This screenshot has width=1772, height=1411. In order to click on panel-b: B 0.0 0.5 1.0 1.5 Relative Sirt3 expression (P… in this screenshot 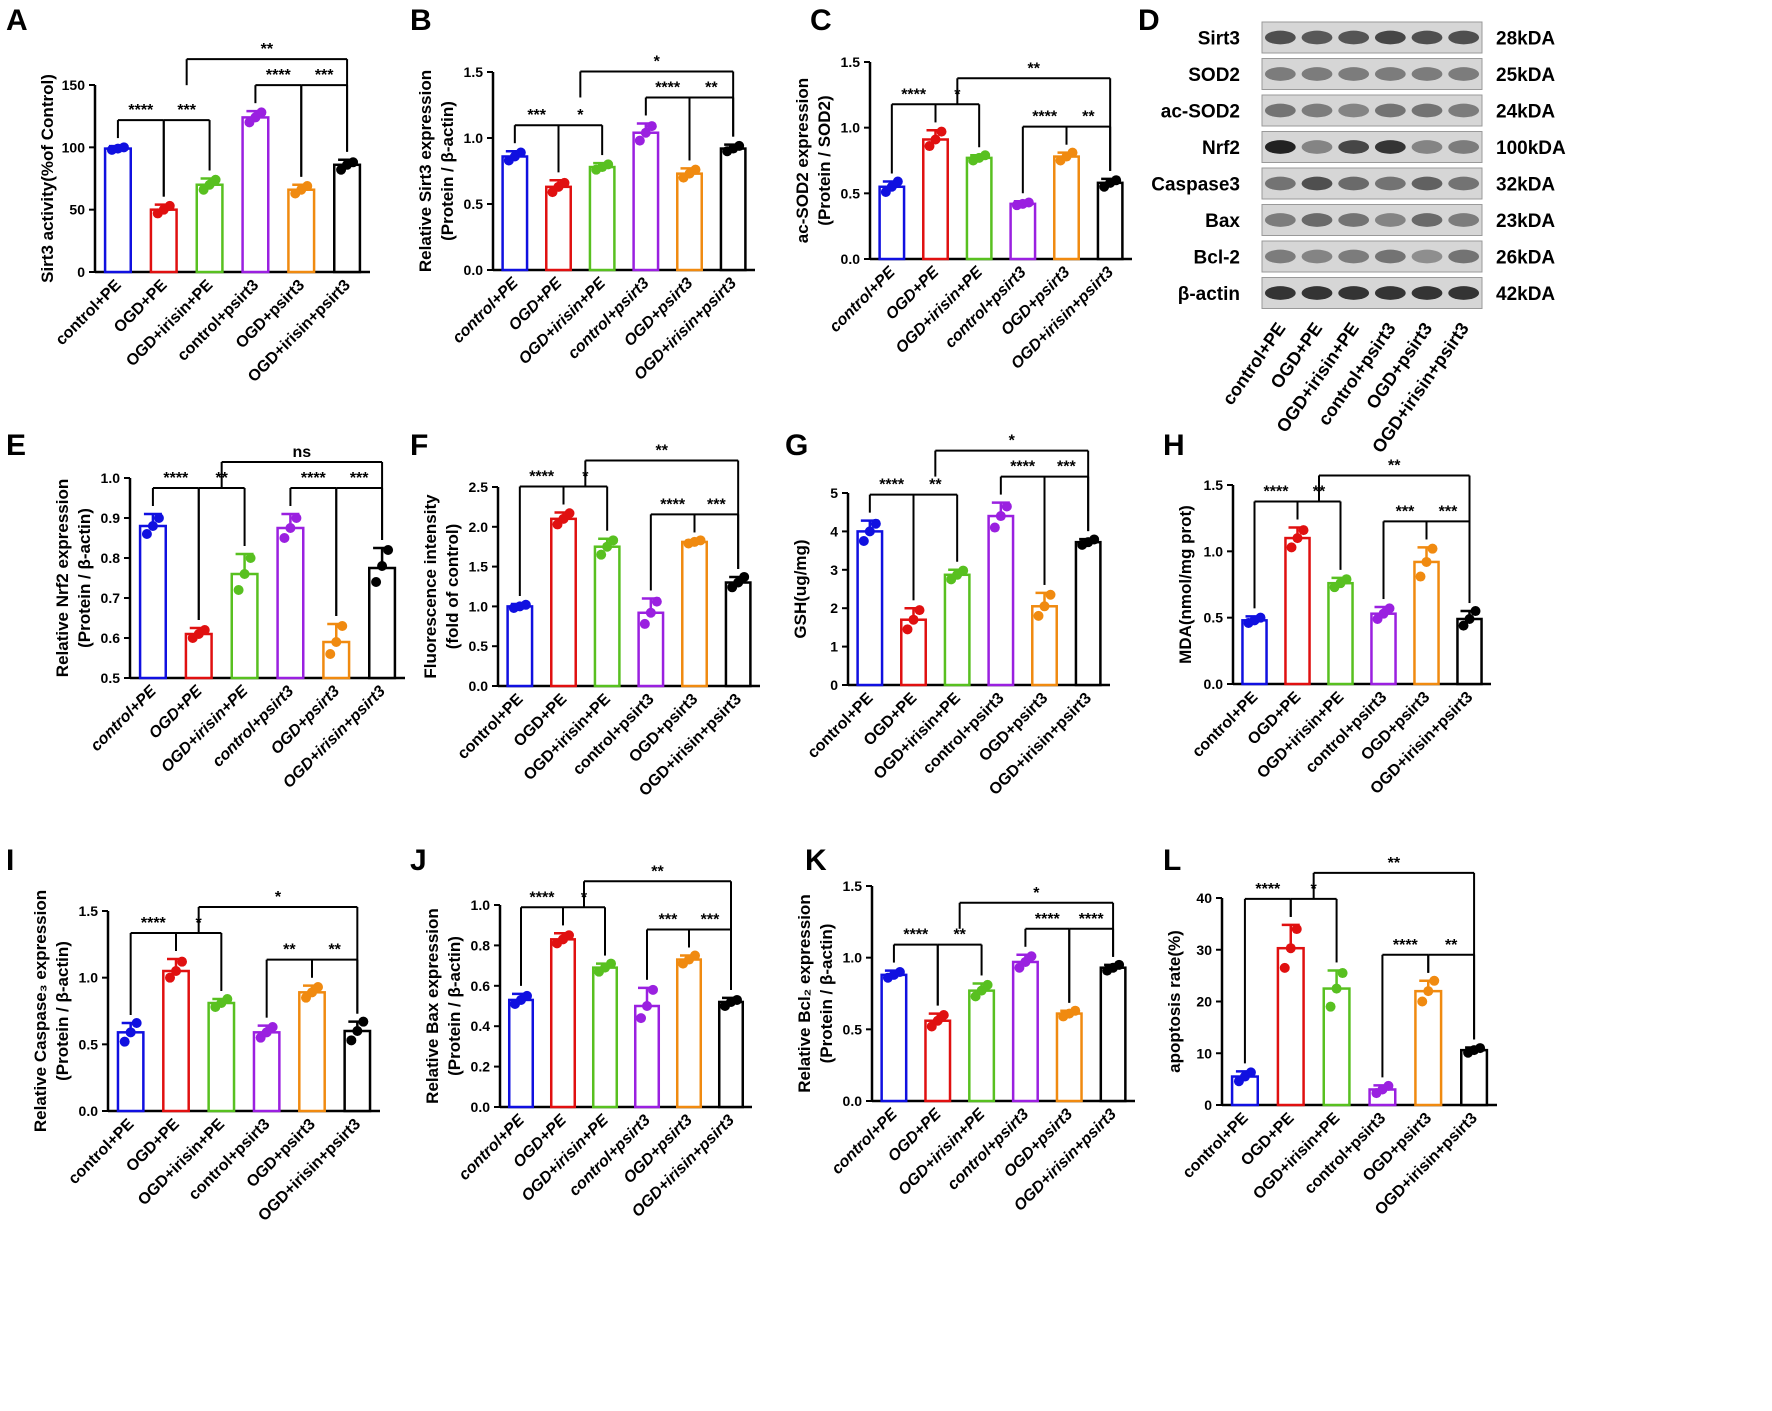, I will do `click(582, 194)`.